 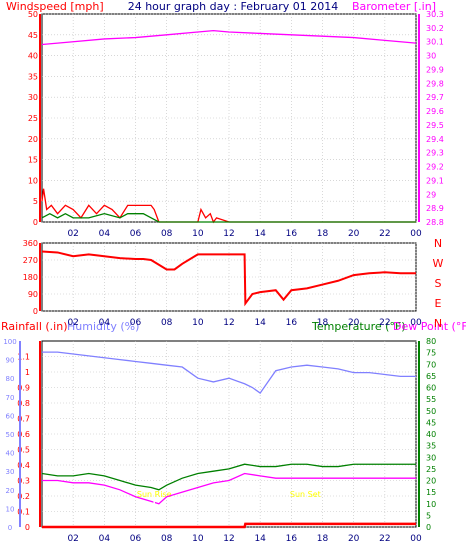 What do you see at coordinates (23, 481) in the screenshot?
I see `y-tick-label: 0.3` at bounding box center [23, 481].